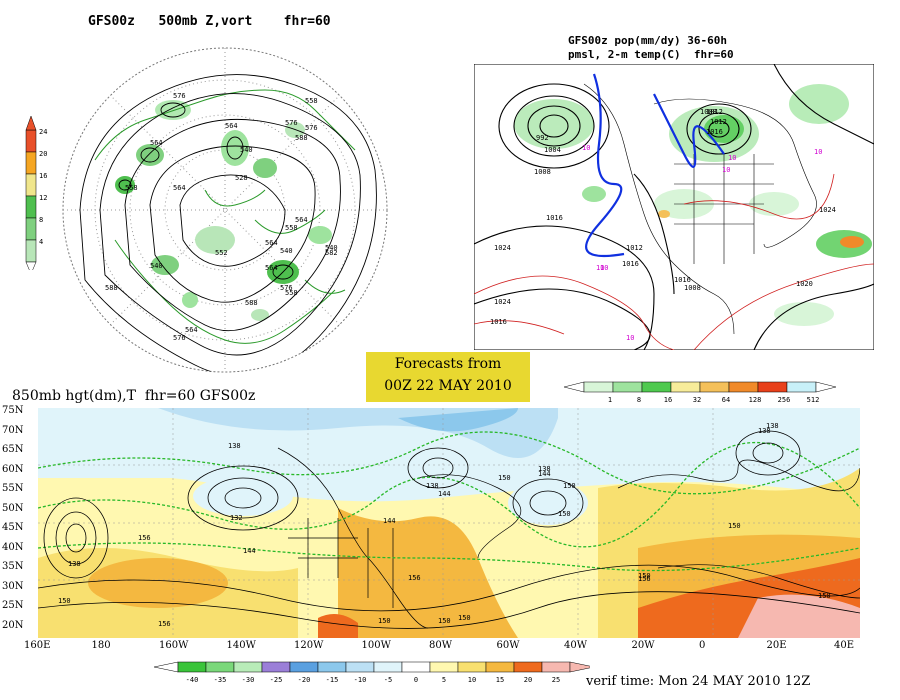  Describe the element at coordinates (31, 265) in the screenshot. I see `colorbar-arrow-bottom` at that location.